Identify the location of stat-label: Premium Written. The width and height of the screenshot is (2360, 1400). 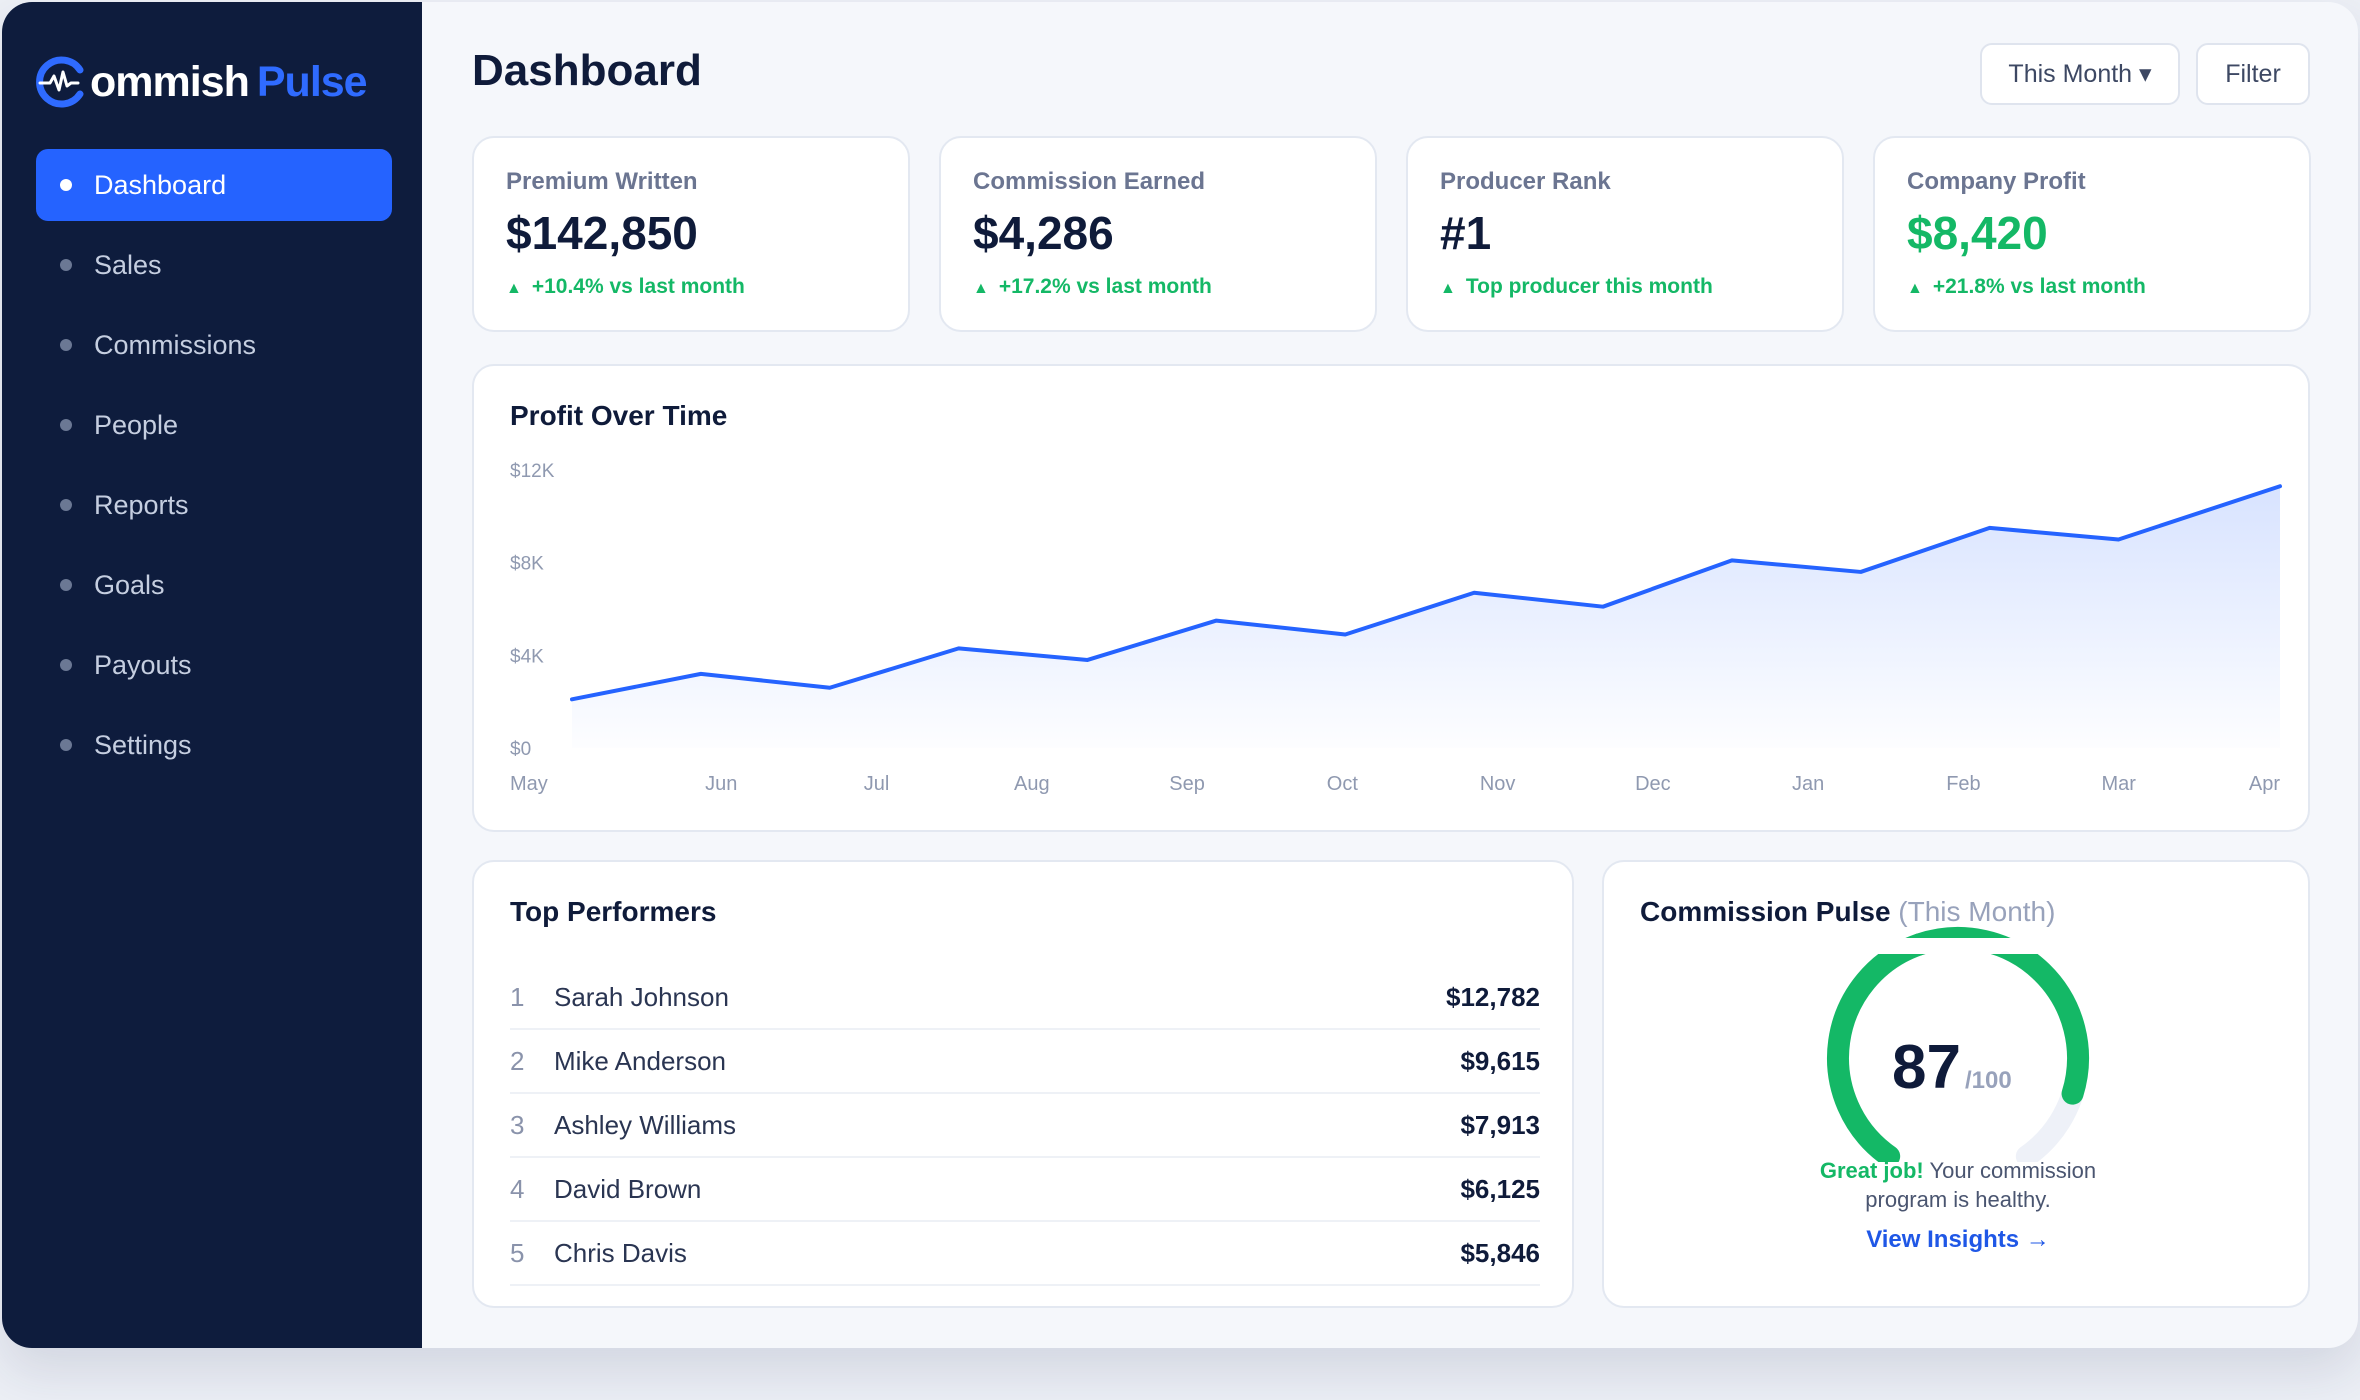
(602, 181).